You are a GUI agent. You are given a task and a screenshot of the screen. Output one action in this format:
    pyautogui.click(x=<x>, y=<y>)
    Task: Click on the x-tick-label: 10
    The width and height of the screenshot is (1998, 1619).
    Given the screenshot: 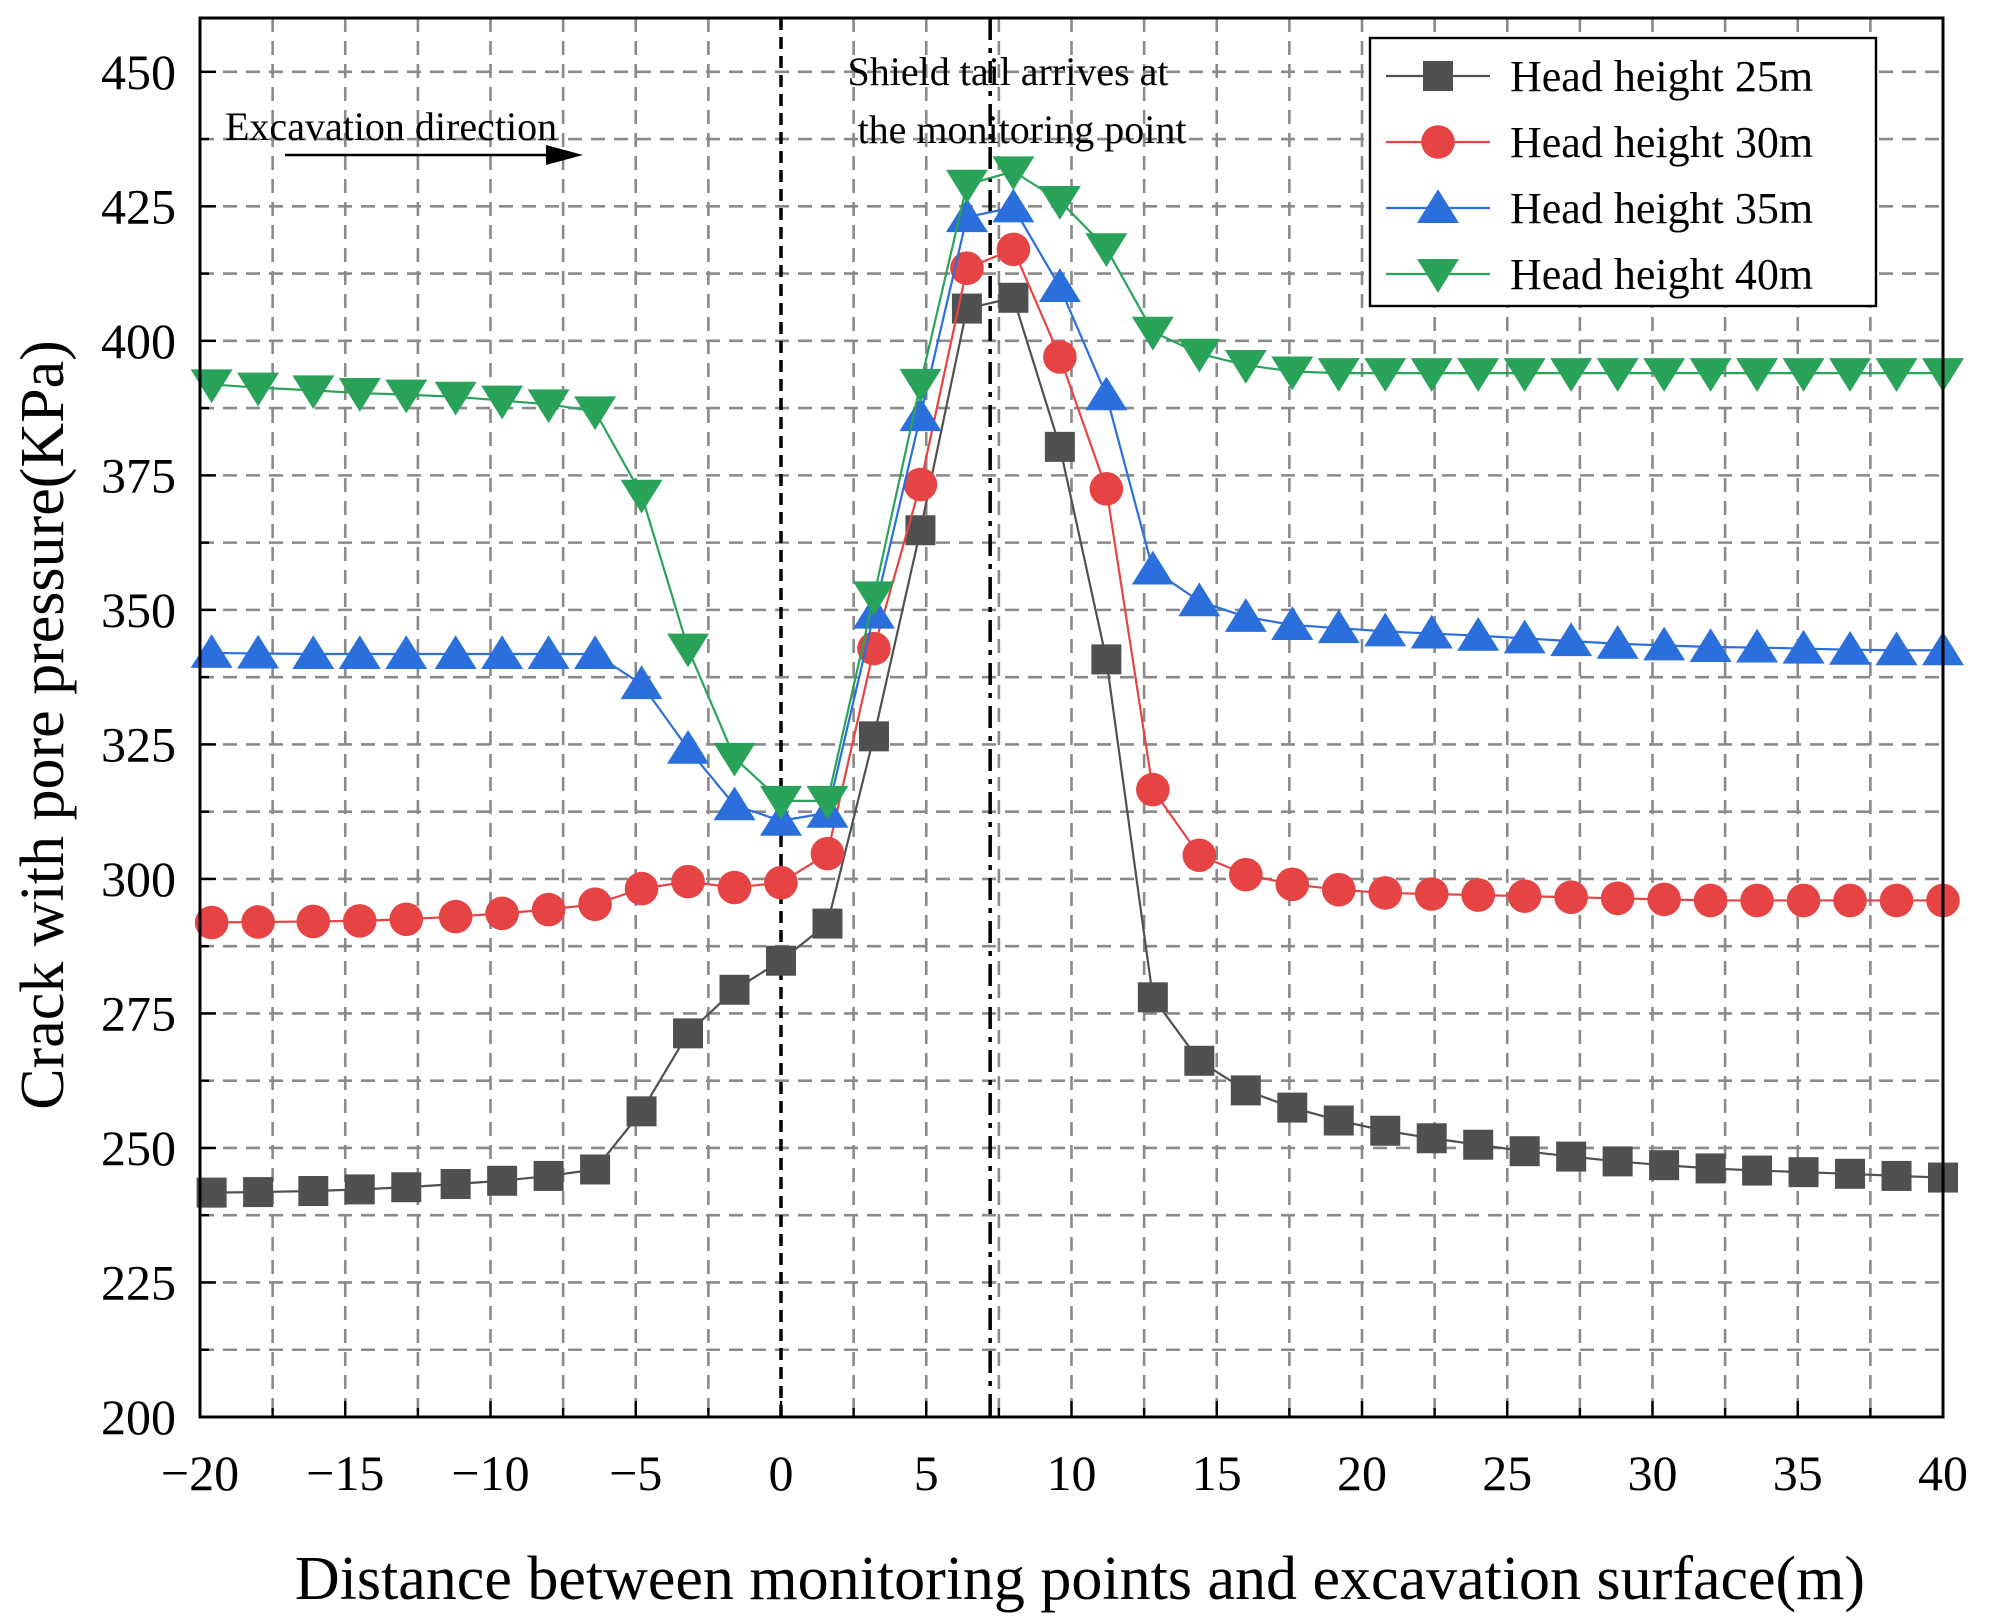 What is the action you would take?
    pyautogui.click(x=1072, y=1473)
    